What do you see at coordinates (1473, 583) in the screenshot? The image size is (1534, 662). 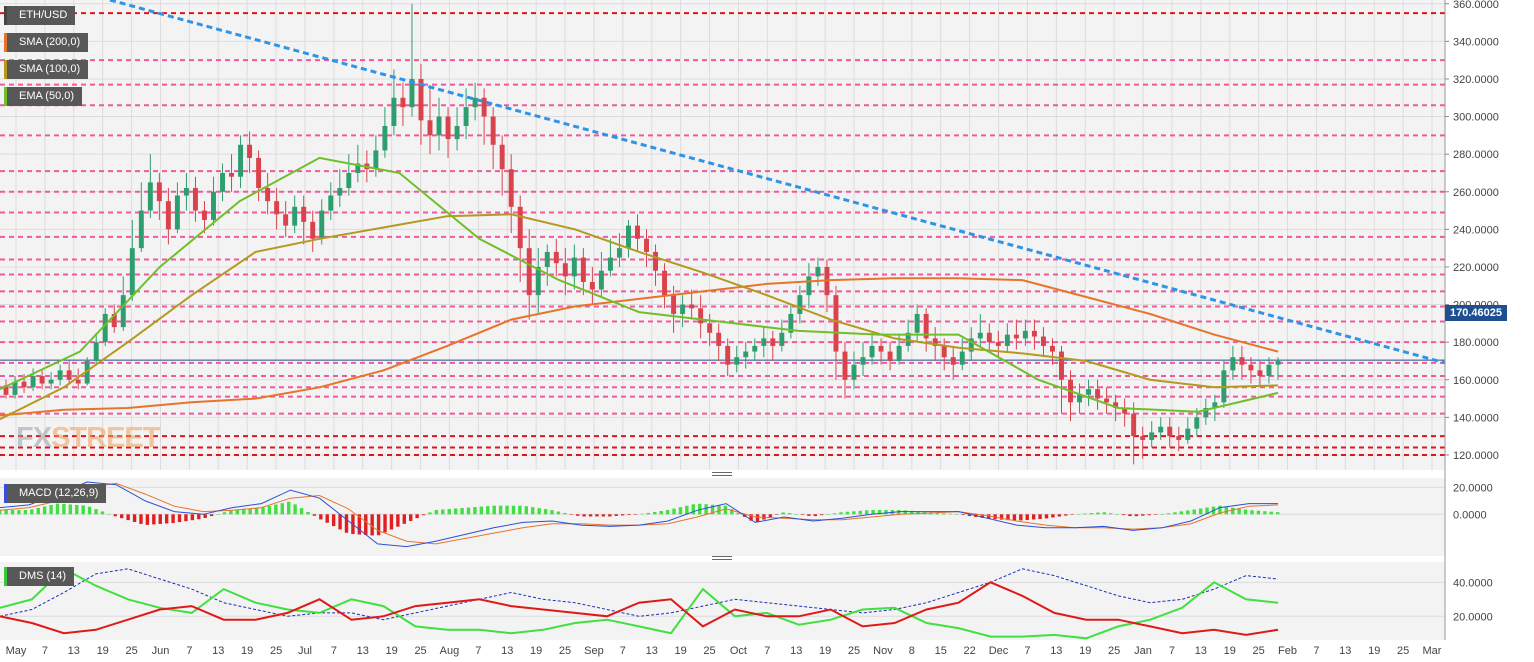 I see `dms-tick-label: 40.0000` at bounding box center [1473, 583].